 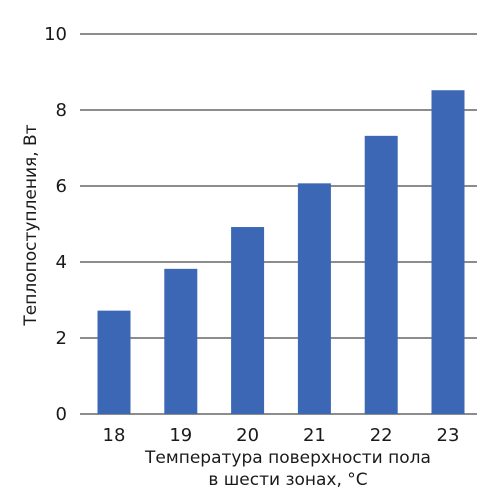 I want to click on x-tick-labels: 18 19 20 21 22 23, so click(x=281, y=435).